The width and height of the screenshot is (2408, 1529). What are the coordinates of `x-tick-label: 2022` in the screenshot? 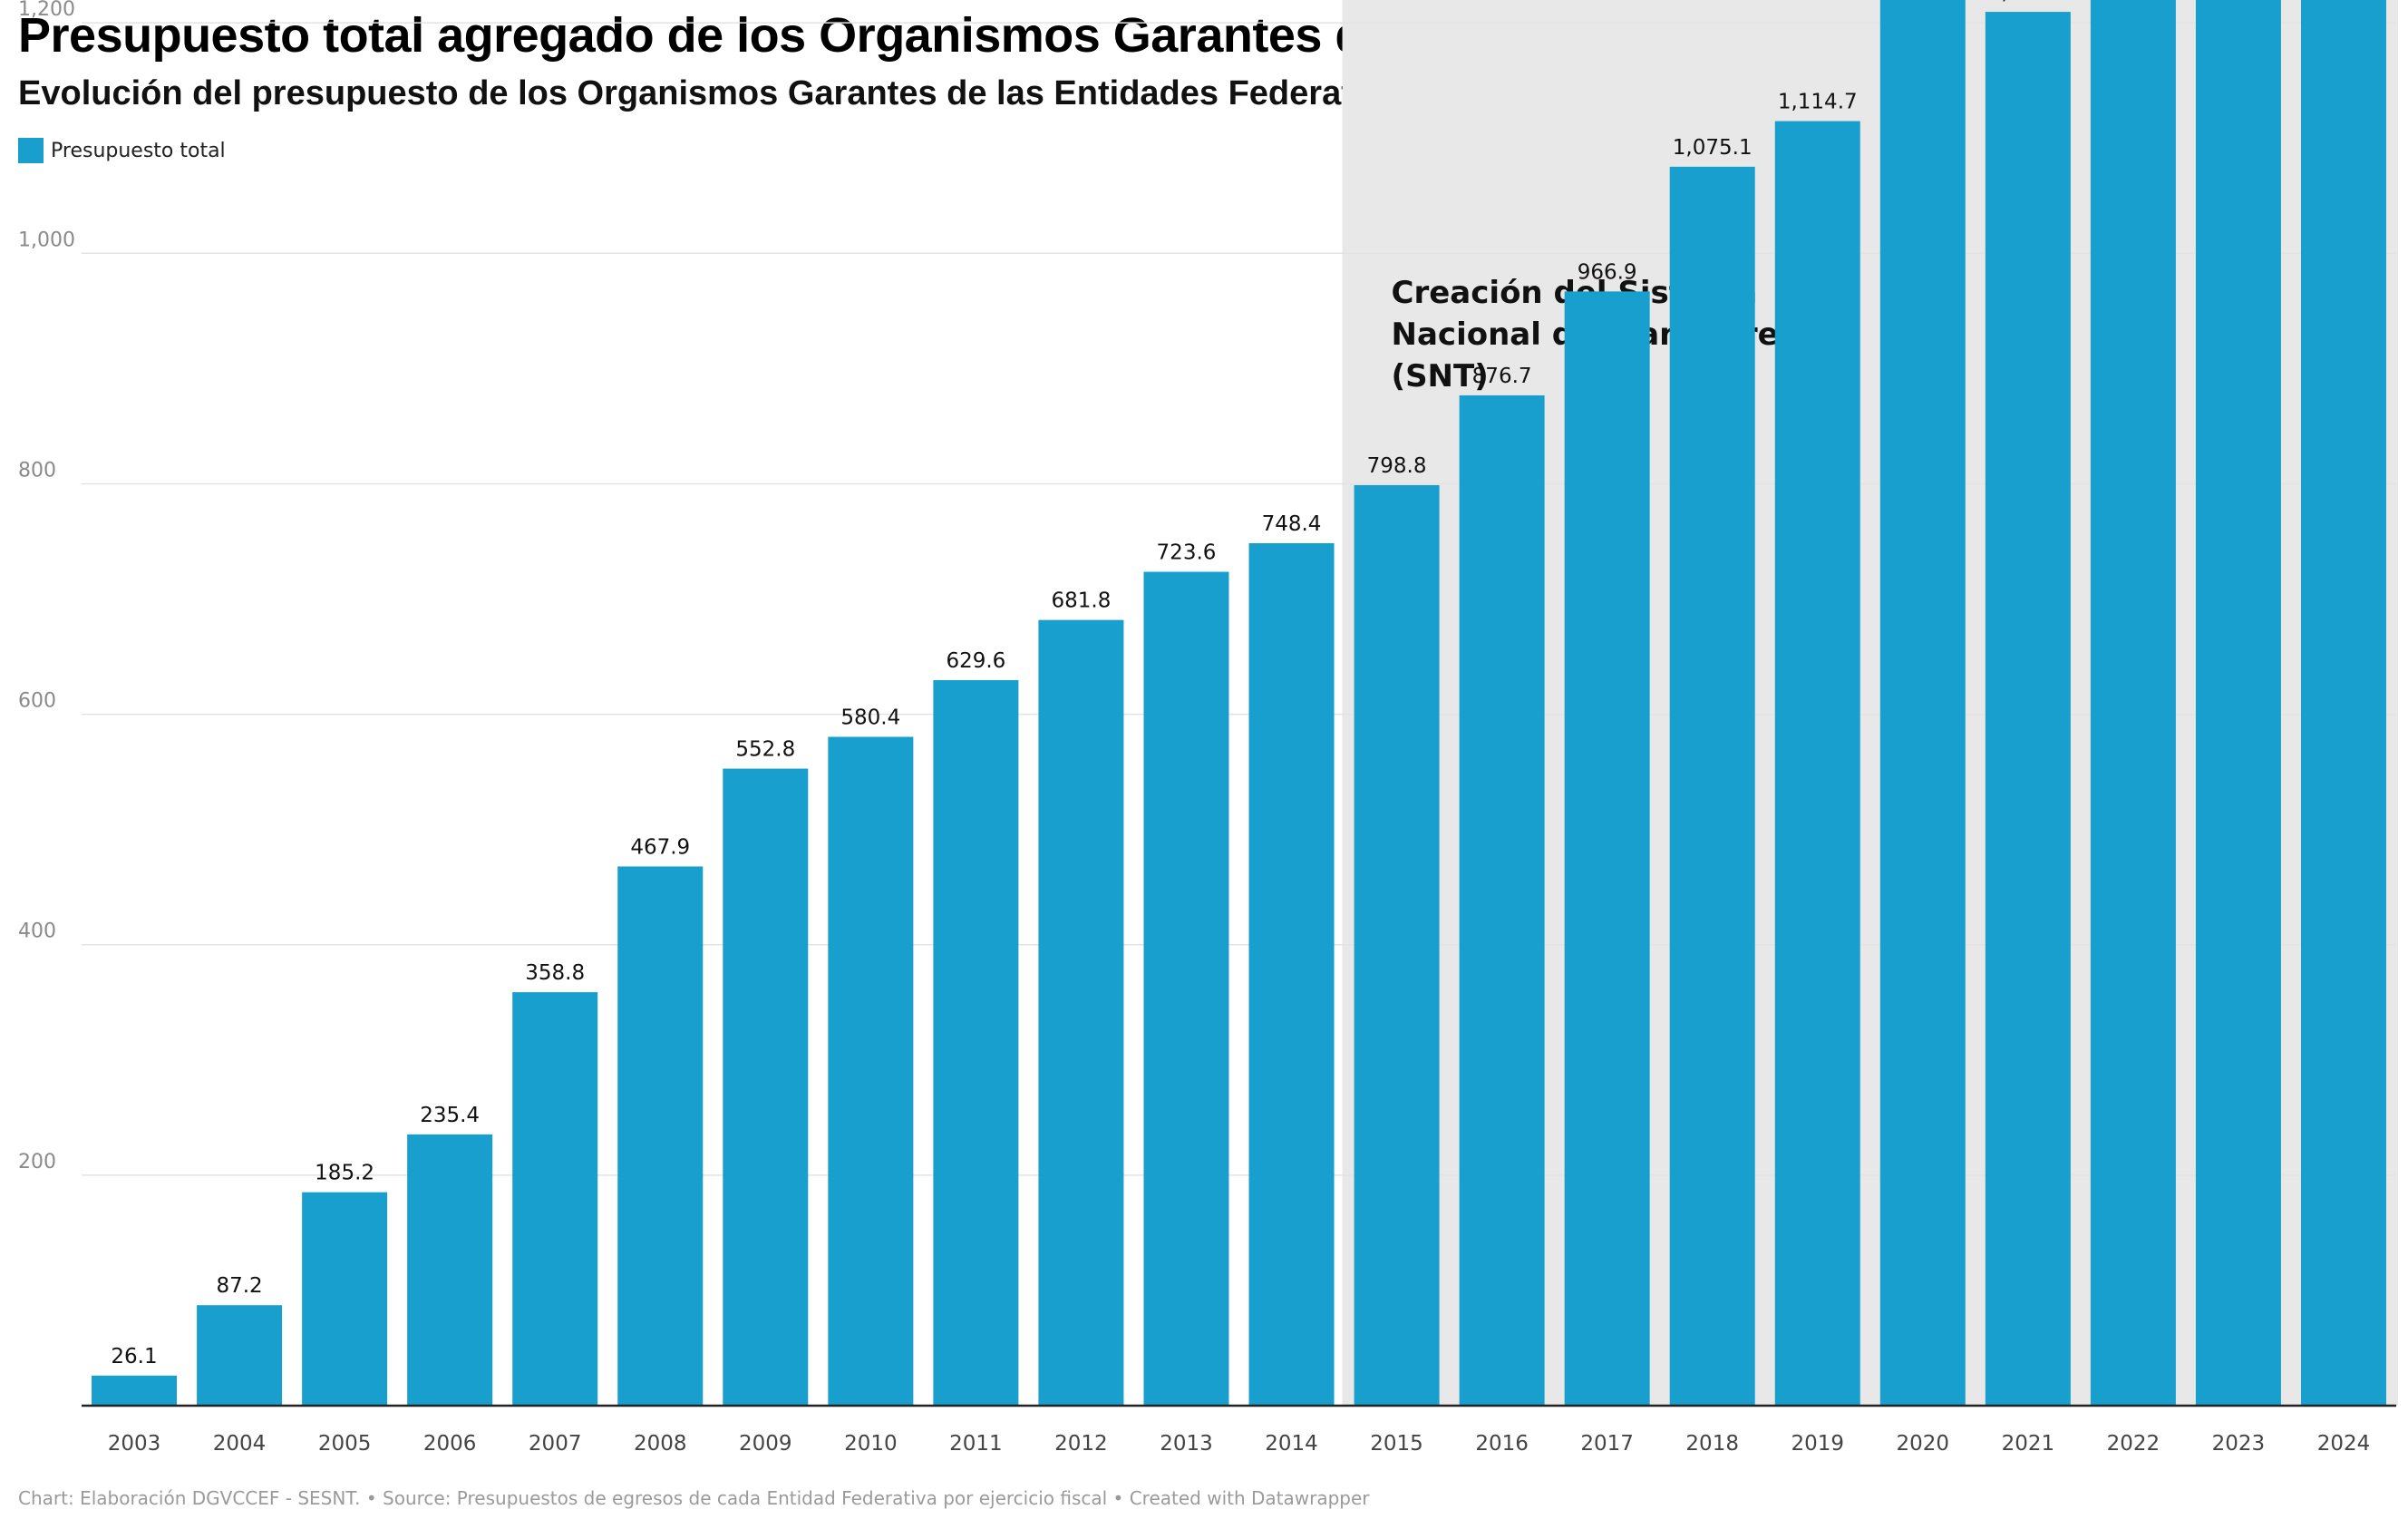 It's located at (2133, 1444).